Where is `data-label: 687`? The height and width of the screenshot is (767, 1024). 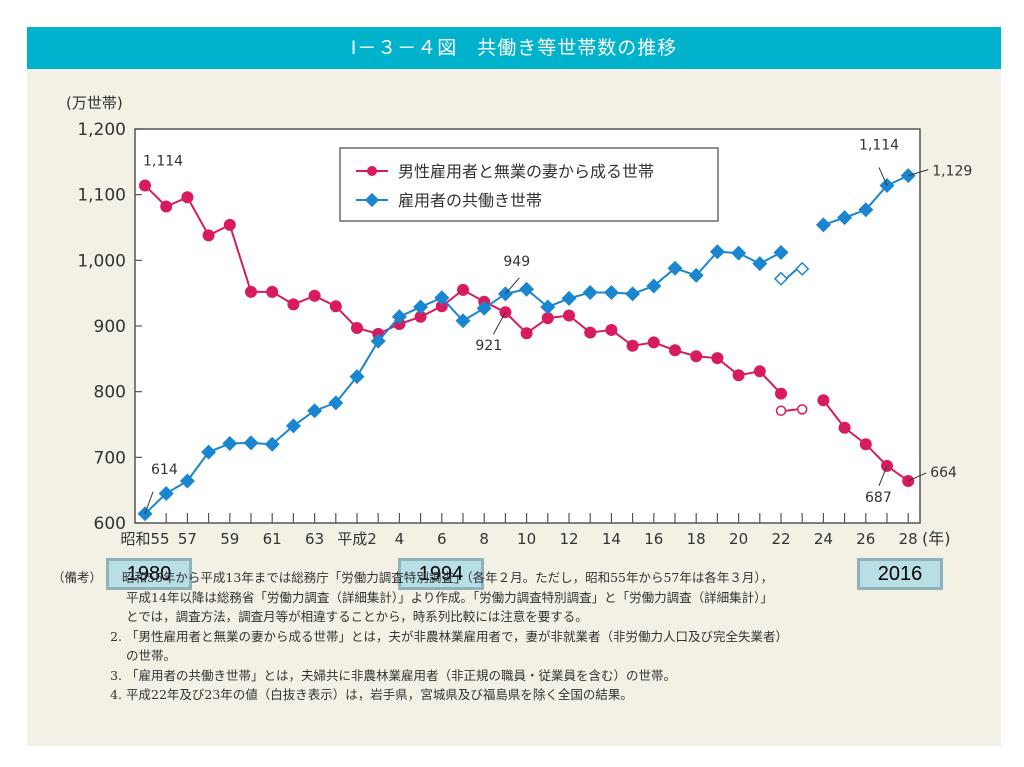 data-label: 687 is located at coordinates (878, 498).